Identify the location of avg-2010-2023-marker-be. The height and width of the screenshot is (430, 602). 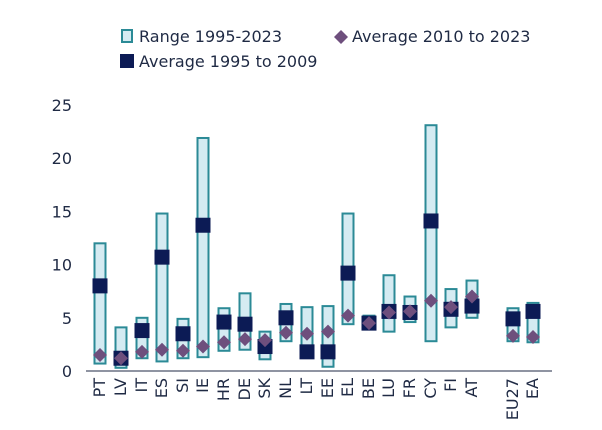
(369, 323).